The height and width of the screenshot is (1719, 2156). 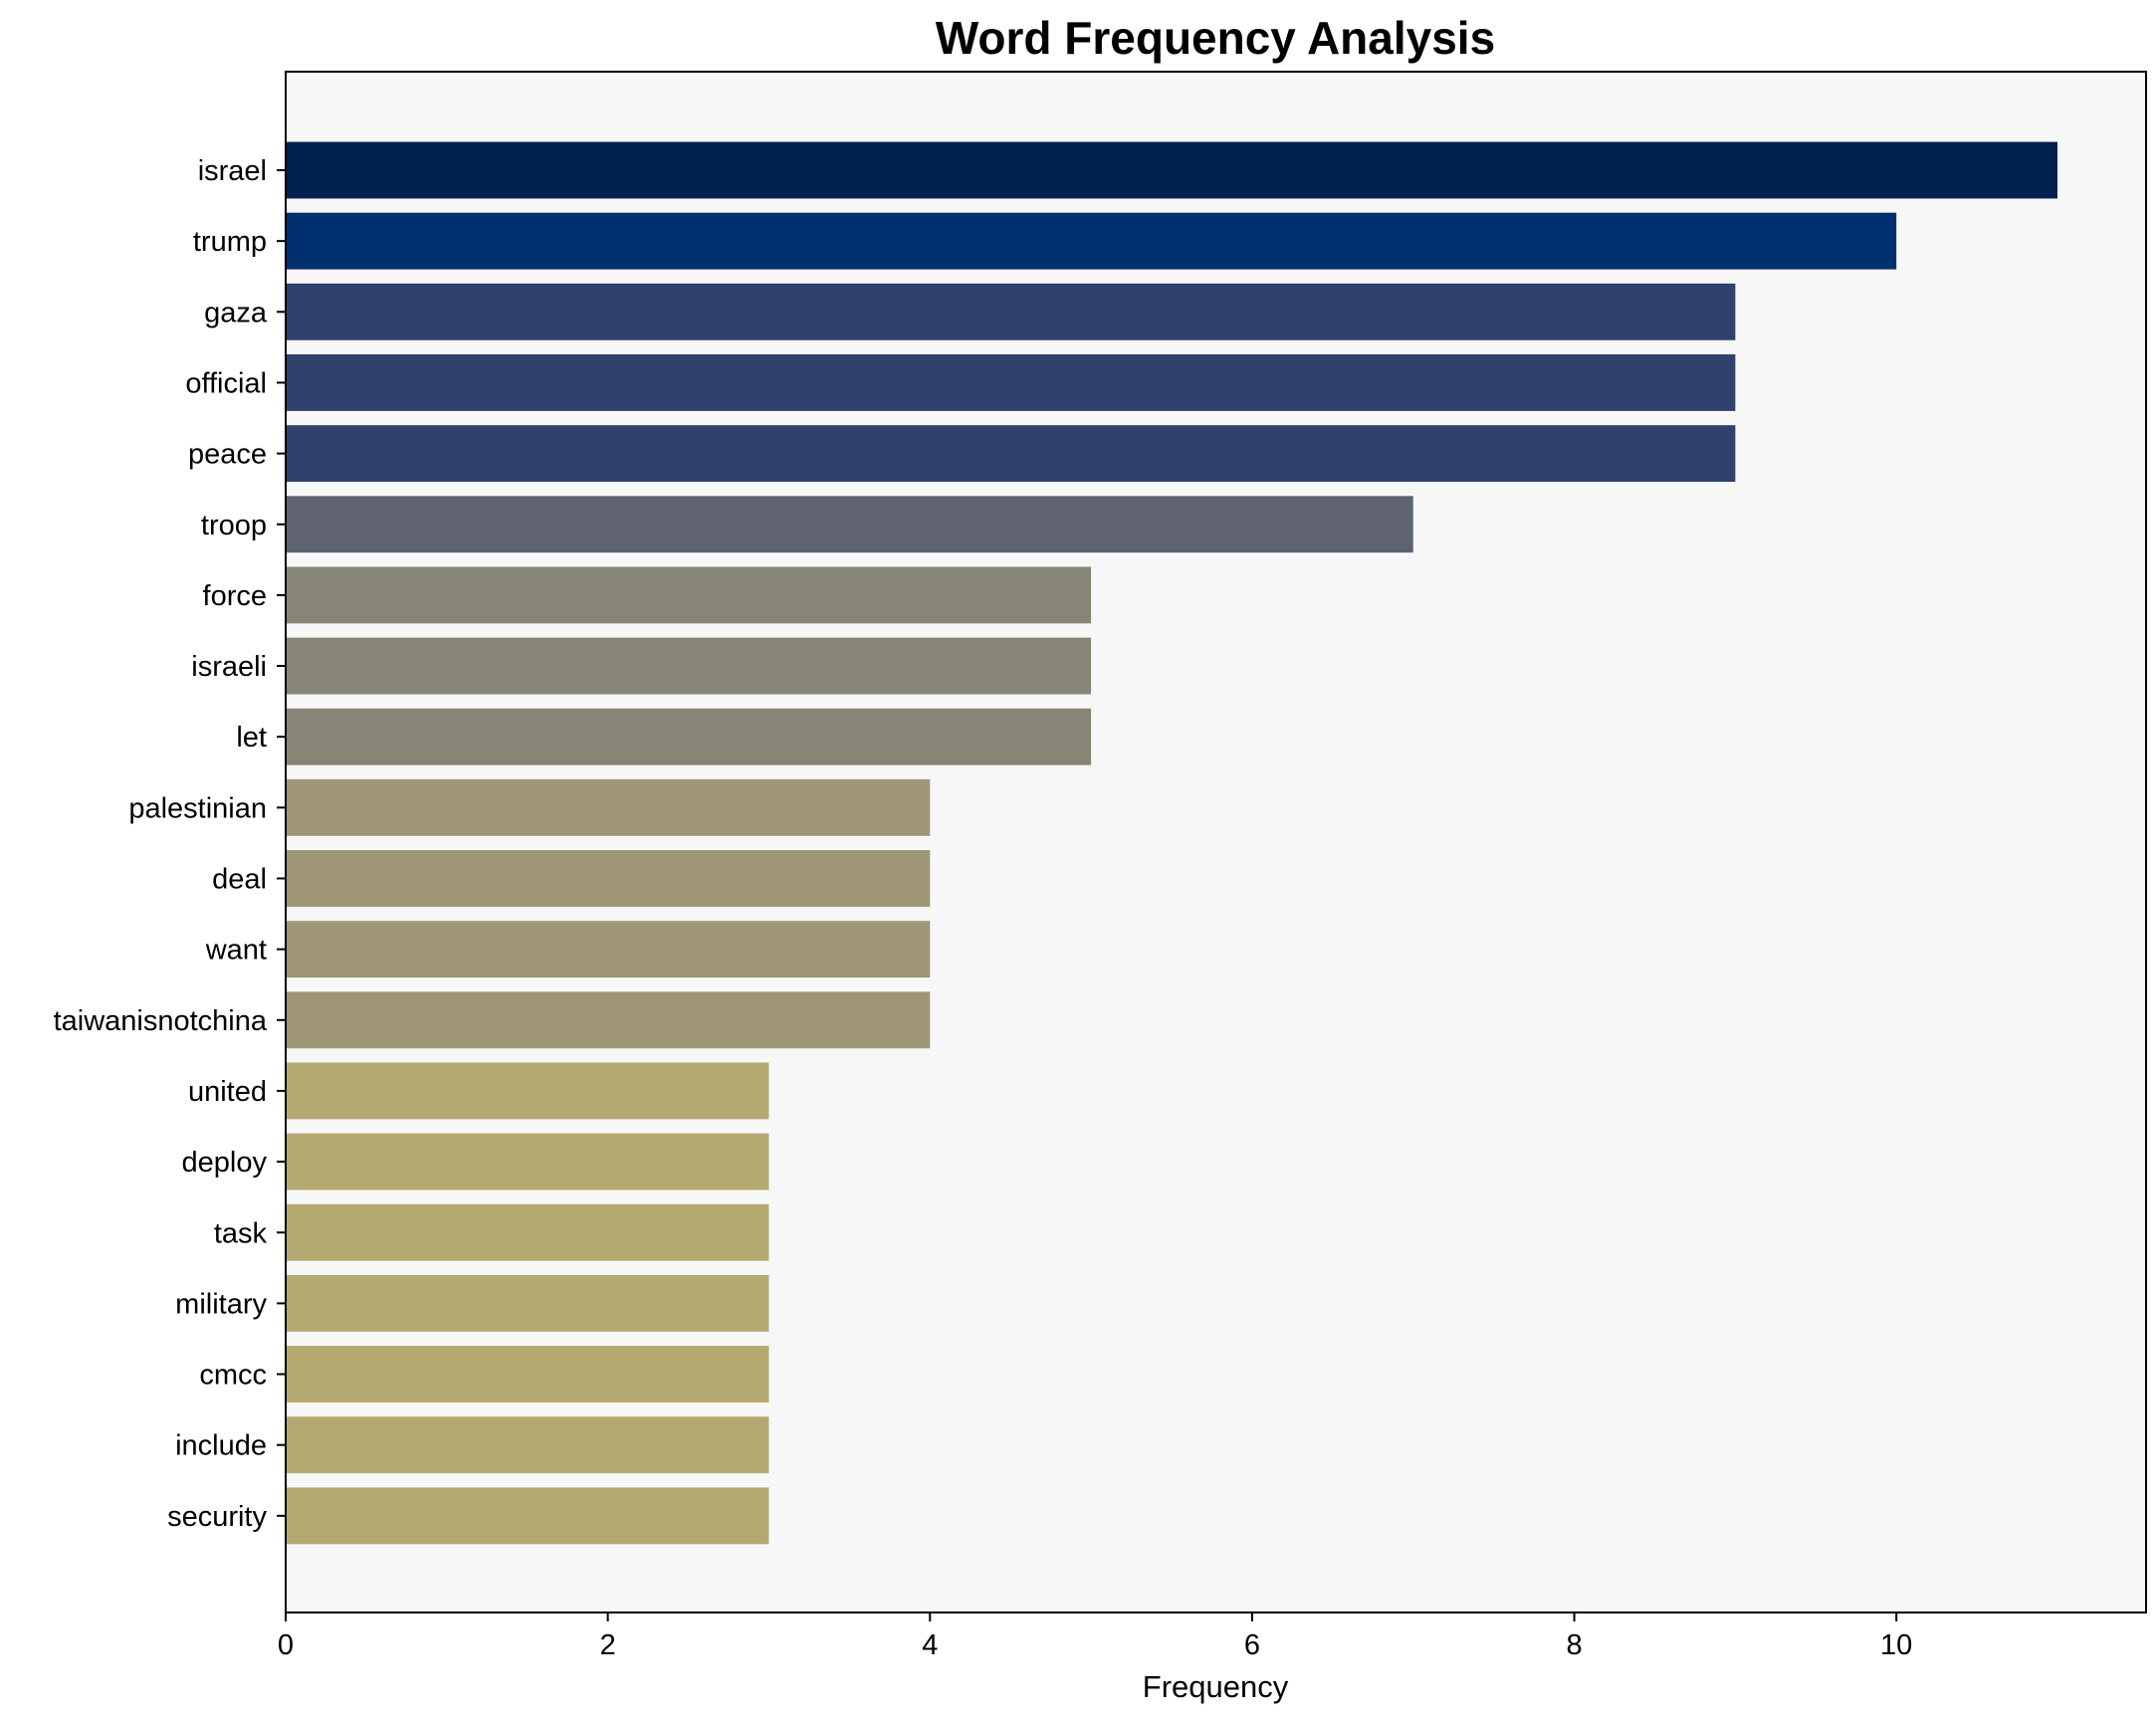 What do you see at coordinates (608, 807) in the screenshot?
I see `bar-palestinian` at bounding box center [608, 807].